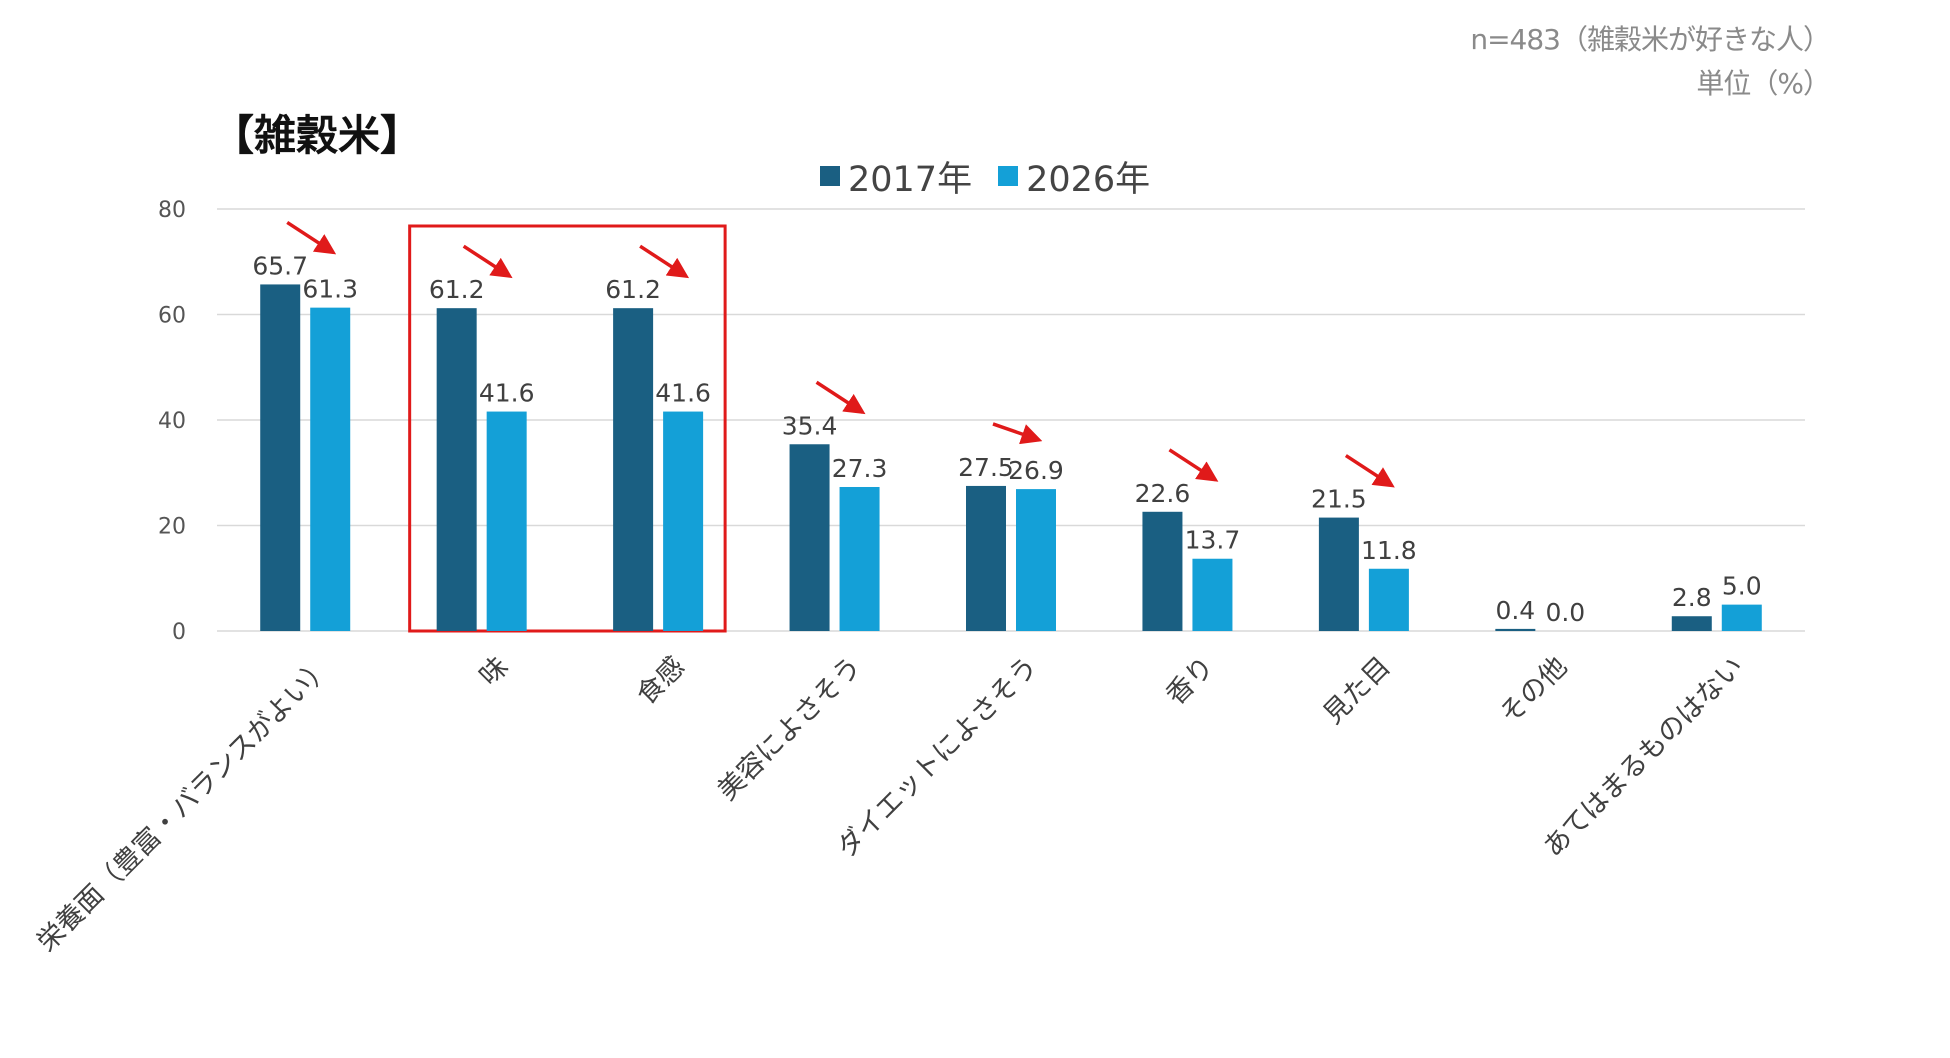 The width and height of the screenshot is (1950, 1058). Describe the element at coordinates (1565, 612) in the screenshot. I see `data-label: 0.0` at that location.